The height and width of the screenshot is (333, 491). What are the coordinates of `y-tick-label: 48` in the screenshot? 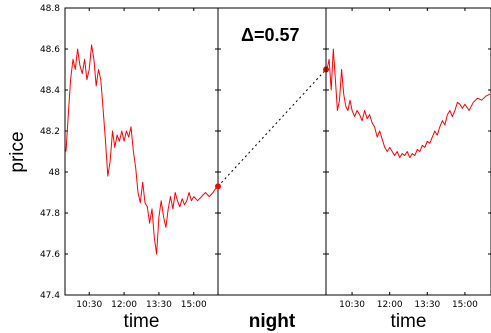 It's located at (55, 173).